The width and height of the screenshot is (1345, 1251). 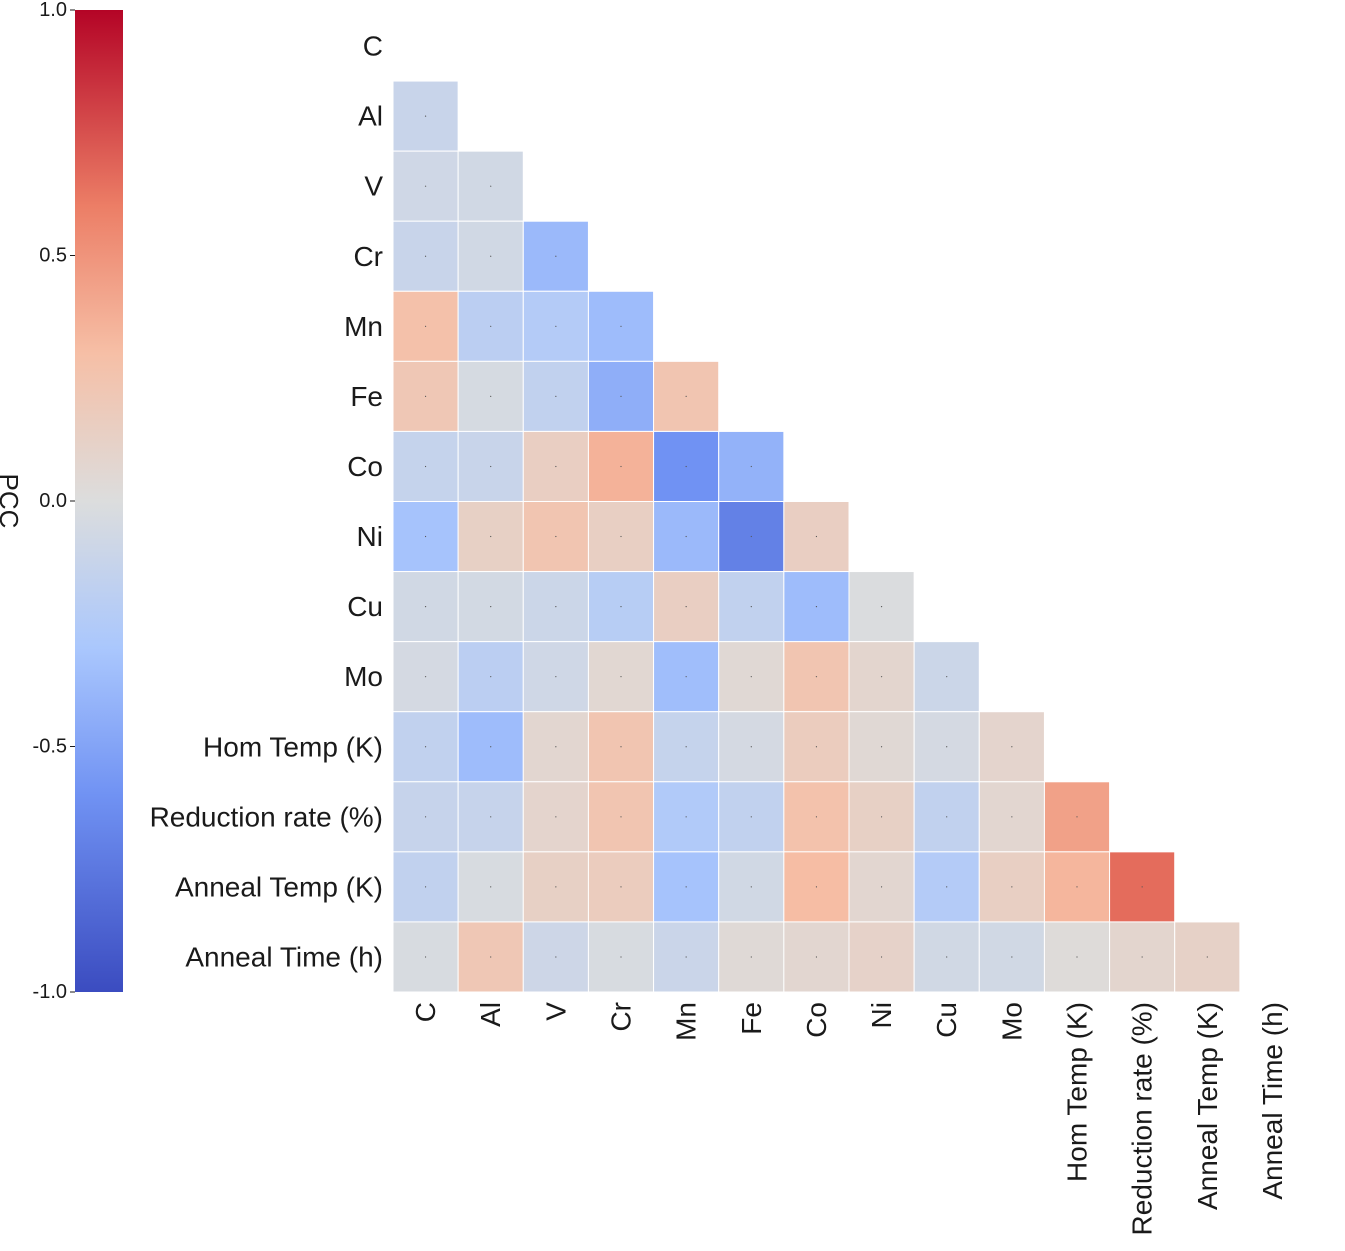 What do you see at coordinates (365, 466) in the screenshot?
I see `y-tick-label: Co` at bounding box center [365, 466].